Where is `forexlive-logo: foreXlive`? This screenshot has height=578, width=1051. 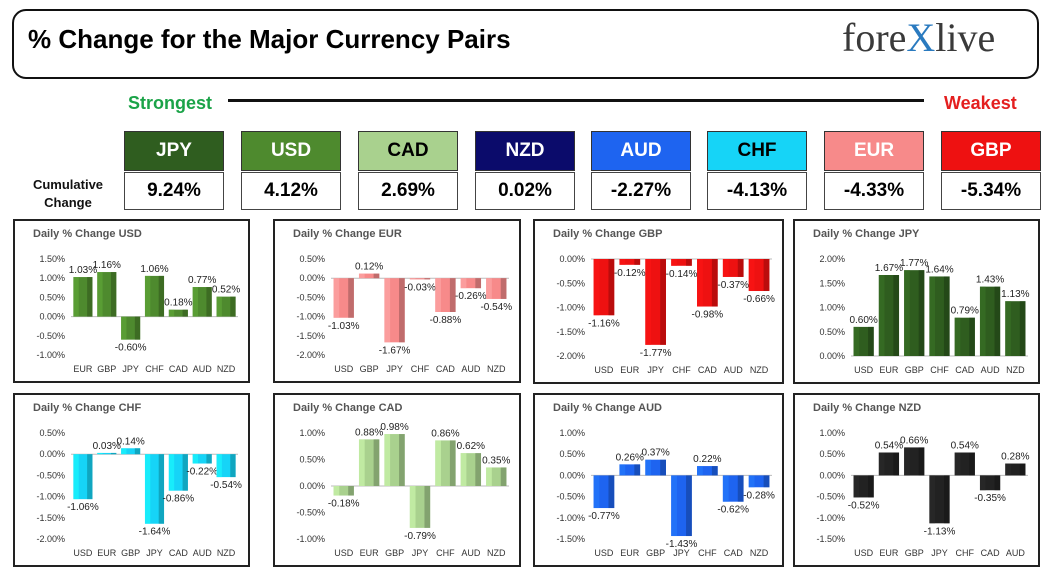
forexlive-logo: foreXlive is located at coordinates (918, 37).